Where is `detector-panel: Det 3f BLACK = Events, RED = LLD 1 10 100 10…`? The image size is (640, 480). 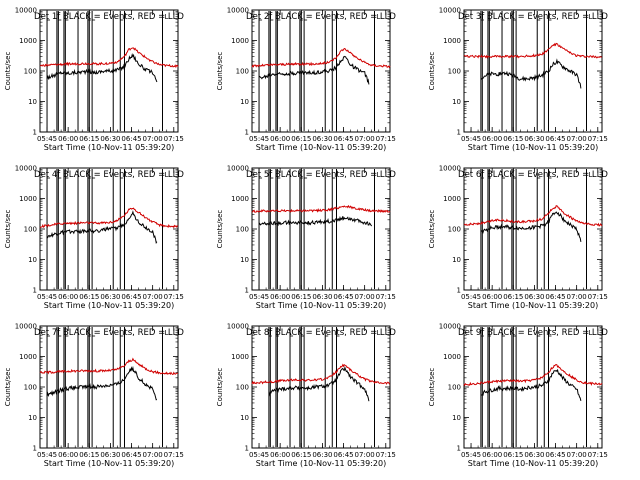 detector-panel: Det 3f BLACK = Events, RED = LLD 1 10 100 10… is located at coordinates (518, 80).